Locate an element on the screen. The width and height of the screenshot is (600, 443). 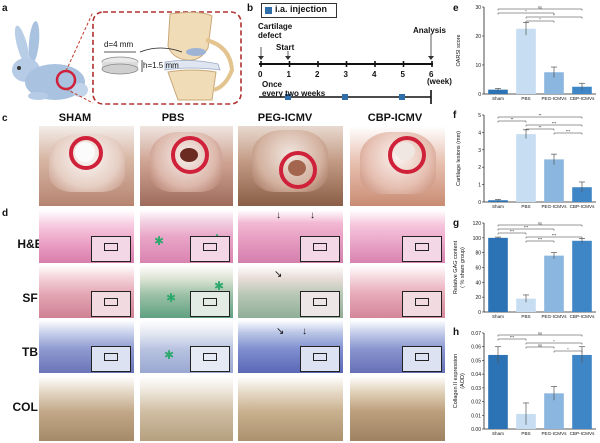
tb-pbs: ✱✱ is located at coordinates (186, 346).